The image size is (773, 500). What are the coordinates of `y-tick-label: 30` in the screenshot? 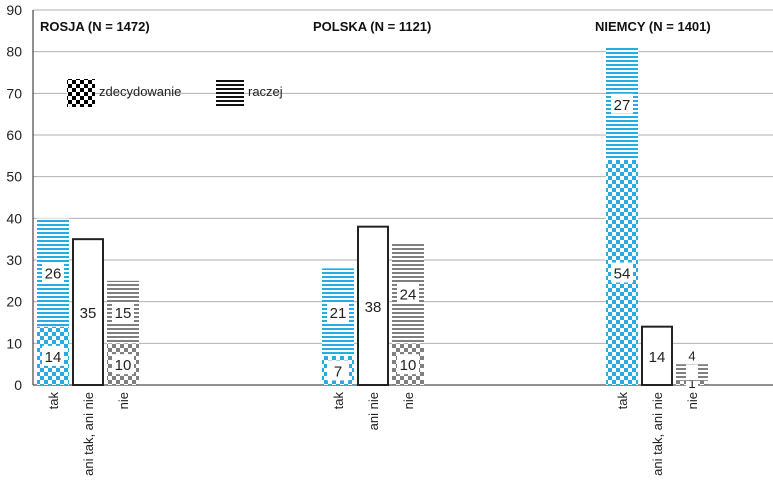 It's located at (14, 260).